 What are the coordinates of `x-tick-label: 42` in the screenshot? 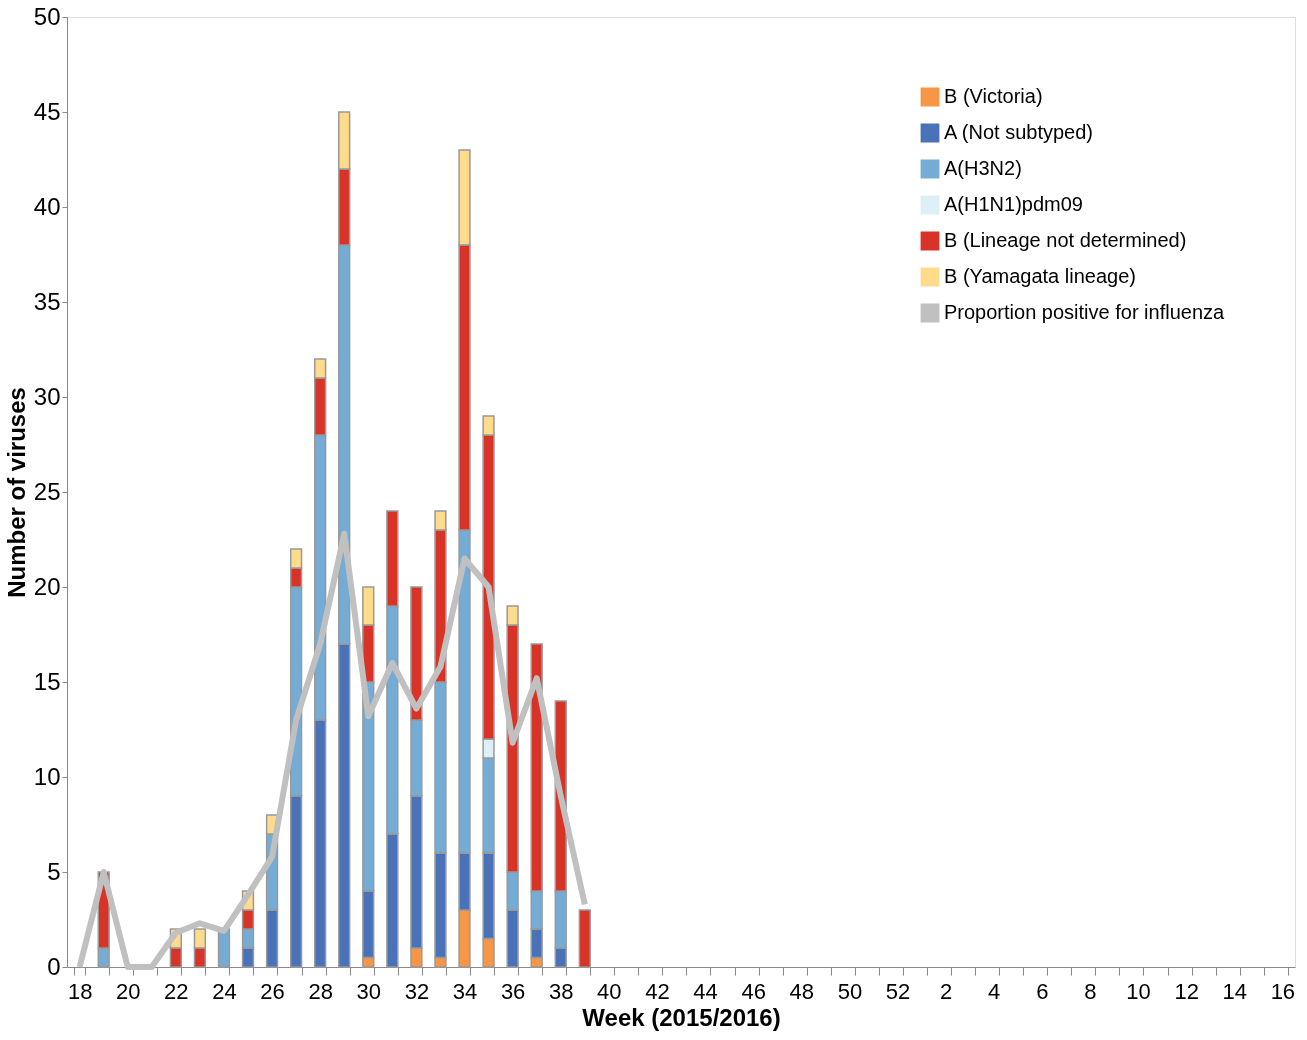 It's located at (657, 991).